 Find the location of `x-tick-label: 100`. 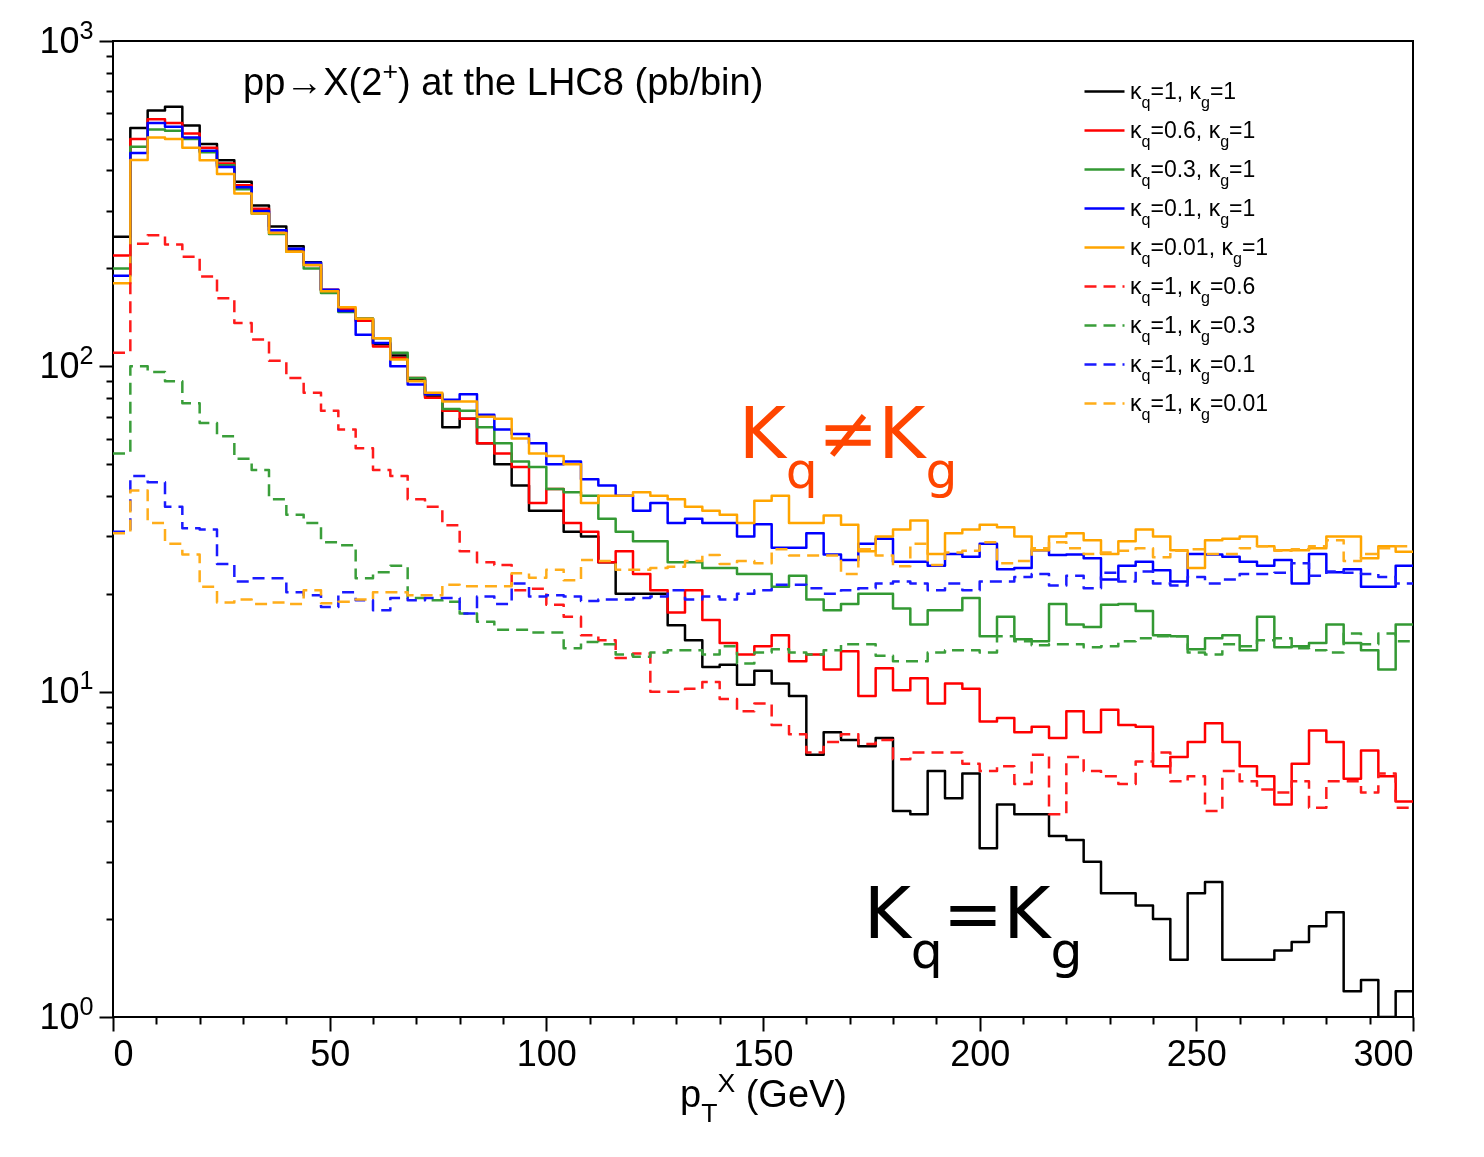

x-tick-label: 100 is located at coordinates (546, 1053).